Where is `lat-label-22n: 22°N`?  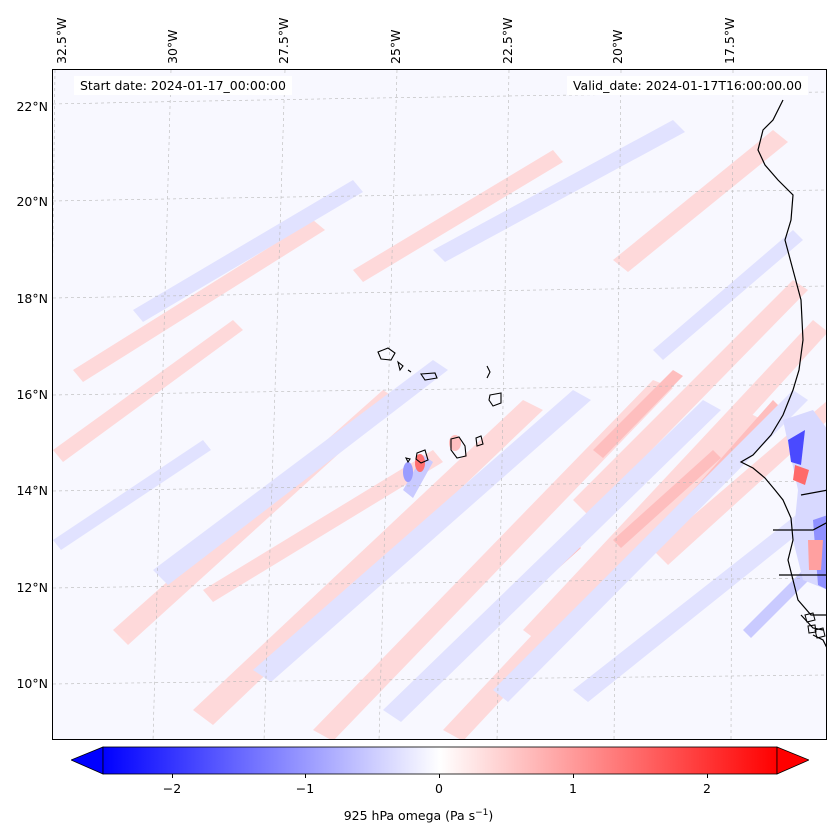 lat-label-22n: 22°N is located at coordinates (32, 106).